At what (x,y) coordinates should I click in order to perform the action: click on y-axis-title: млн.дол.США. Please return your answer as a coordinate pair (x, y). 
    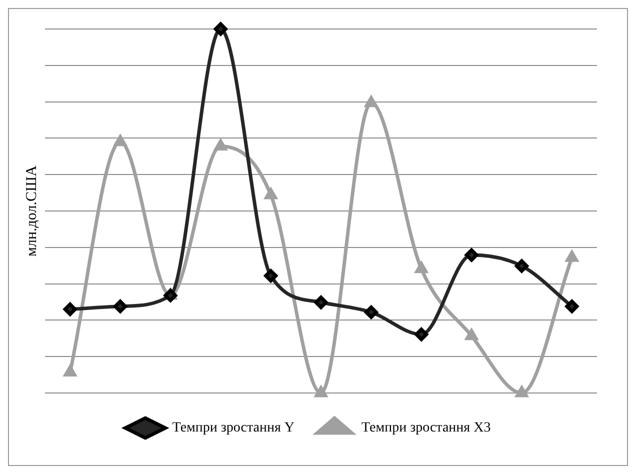
    Looking at the image, I should click on (32, 210).